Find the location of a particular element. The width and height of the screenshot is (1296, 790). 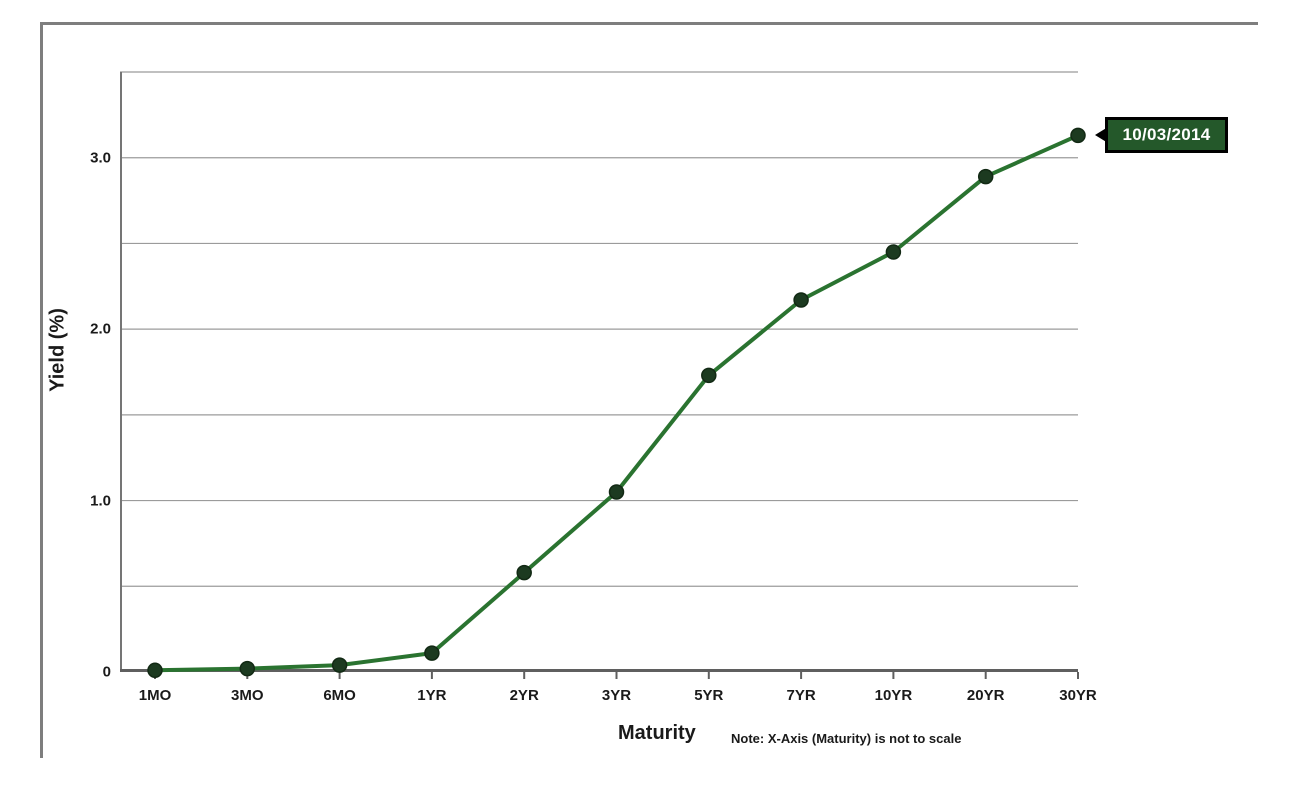

y-tick-label: 1.0 is located at coordinates (100, 501).